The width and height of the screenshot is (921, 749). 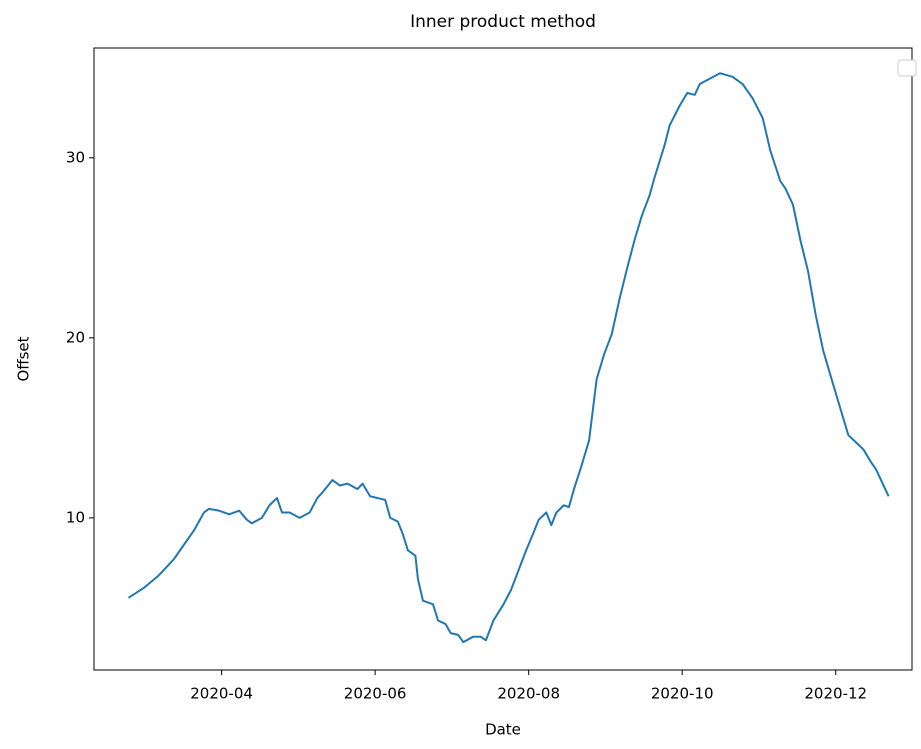 I want to click on x-tick-label: 2020-04, so click(x=221, y=694).